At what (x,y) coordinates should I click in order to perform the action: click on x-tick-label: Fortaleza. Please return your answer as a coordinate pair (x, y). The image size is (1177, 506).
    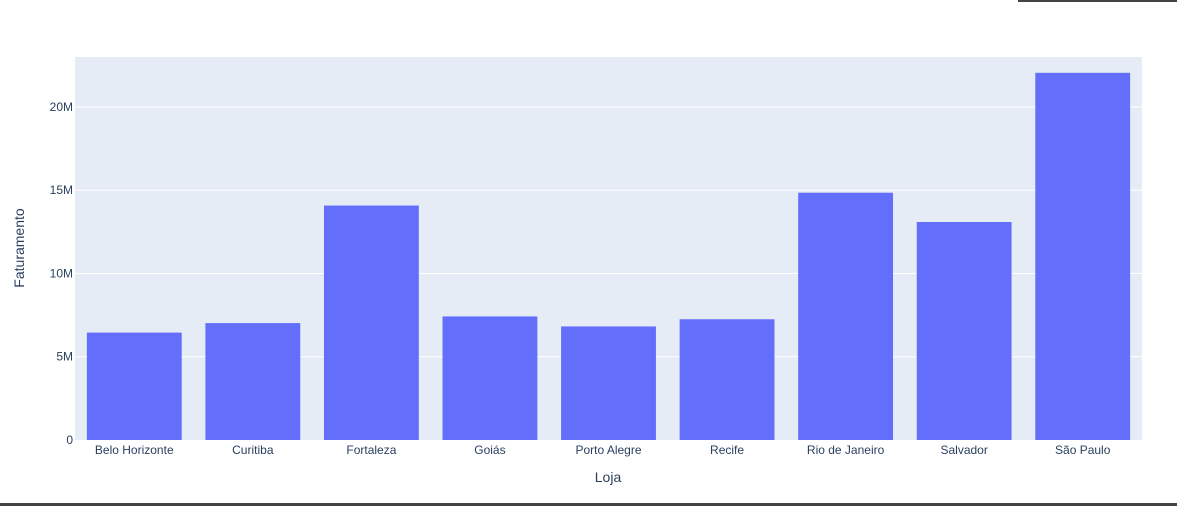
    Looking at the image, I should click on (371, 450).